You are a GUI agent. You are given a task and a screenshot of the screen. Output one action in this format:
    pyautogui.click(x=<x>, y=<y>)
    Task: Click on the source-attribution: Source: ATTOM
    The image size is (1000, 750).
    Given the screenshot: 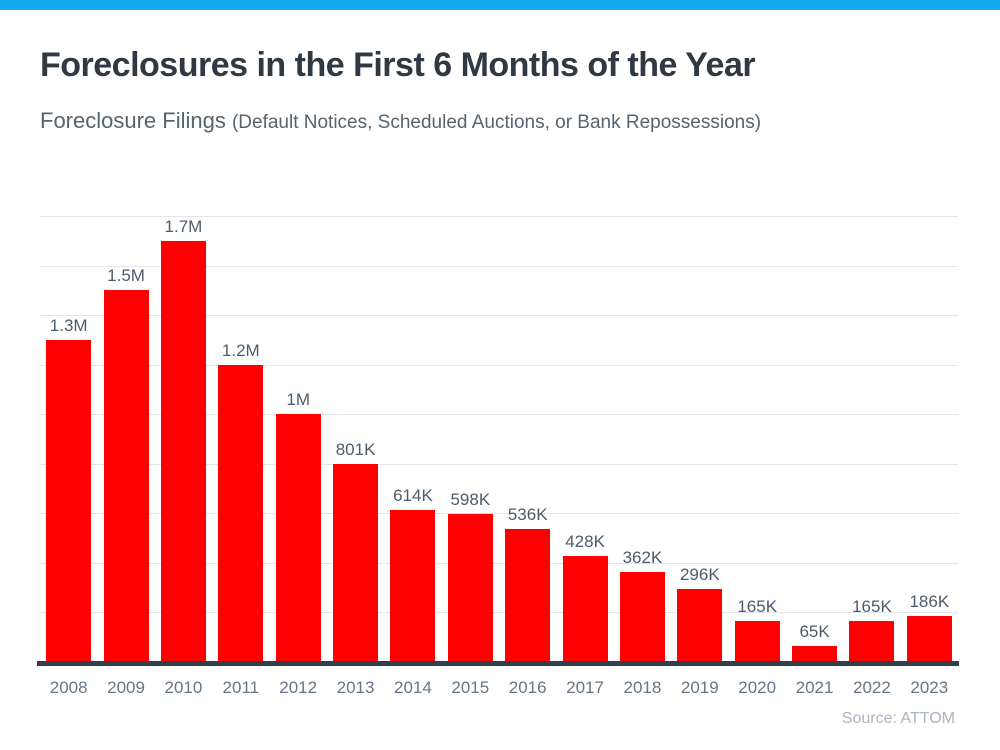 What is the action you would take?
    pyautogui.click(x=898, y=718)
    